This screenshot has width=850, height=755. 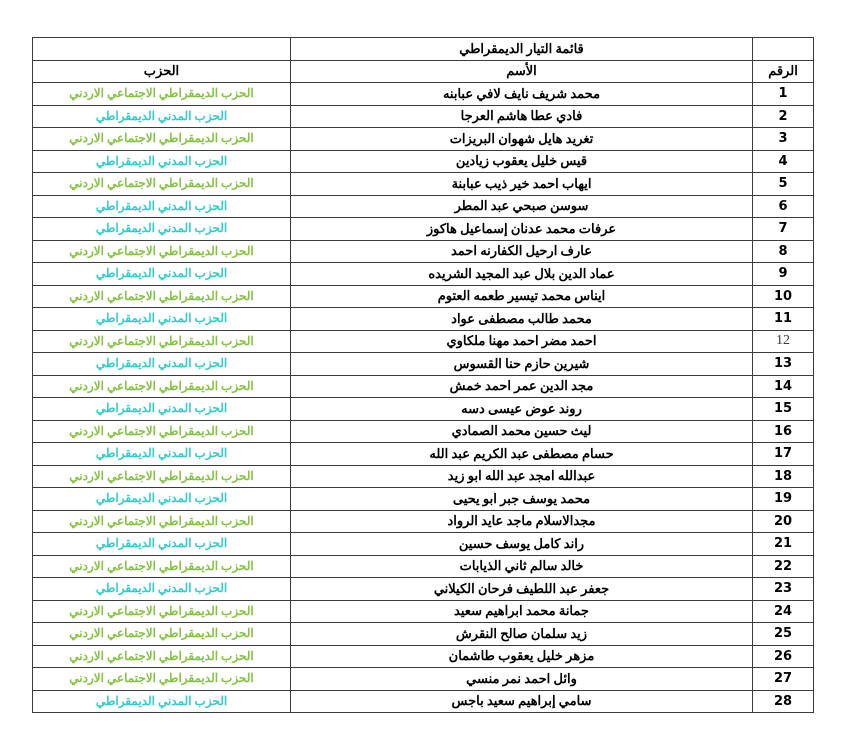 I want to click on number-cell: 27, so click(x=783, y=679).